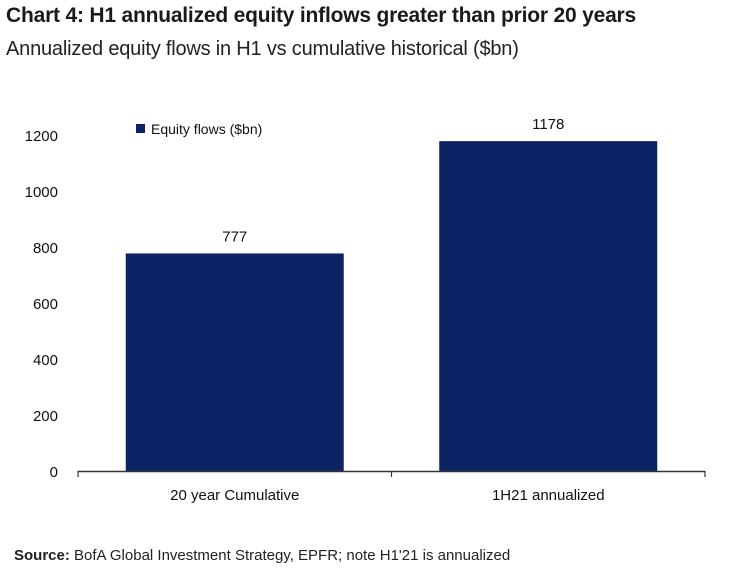  What do you see at coordinates (548, 495) in the screenshot?
I see `x-tick-label: 1H21 annualized` at bounding box center [548, 495].